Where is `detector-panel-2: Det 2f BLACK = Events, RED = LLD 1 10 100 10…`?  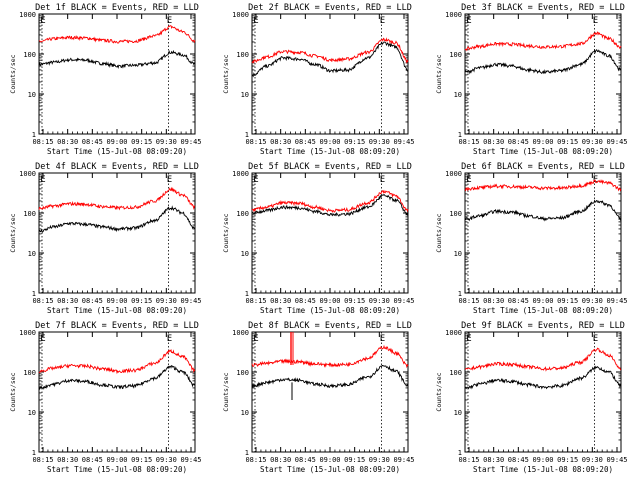 detector-panel-2: Det 2f BLACK = Events, RED = LLD 1 10 100 10… is located at coordinates (318, 79).